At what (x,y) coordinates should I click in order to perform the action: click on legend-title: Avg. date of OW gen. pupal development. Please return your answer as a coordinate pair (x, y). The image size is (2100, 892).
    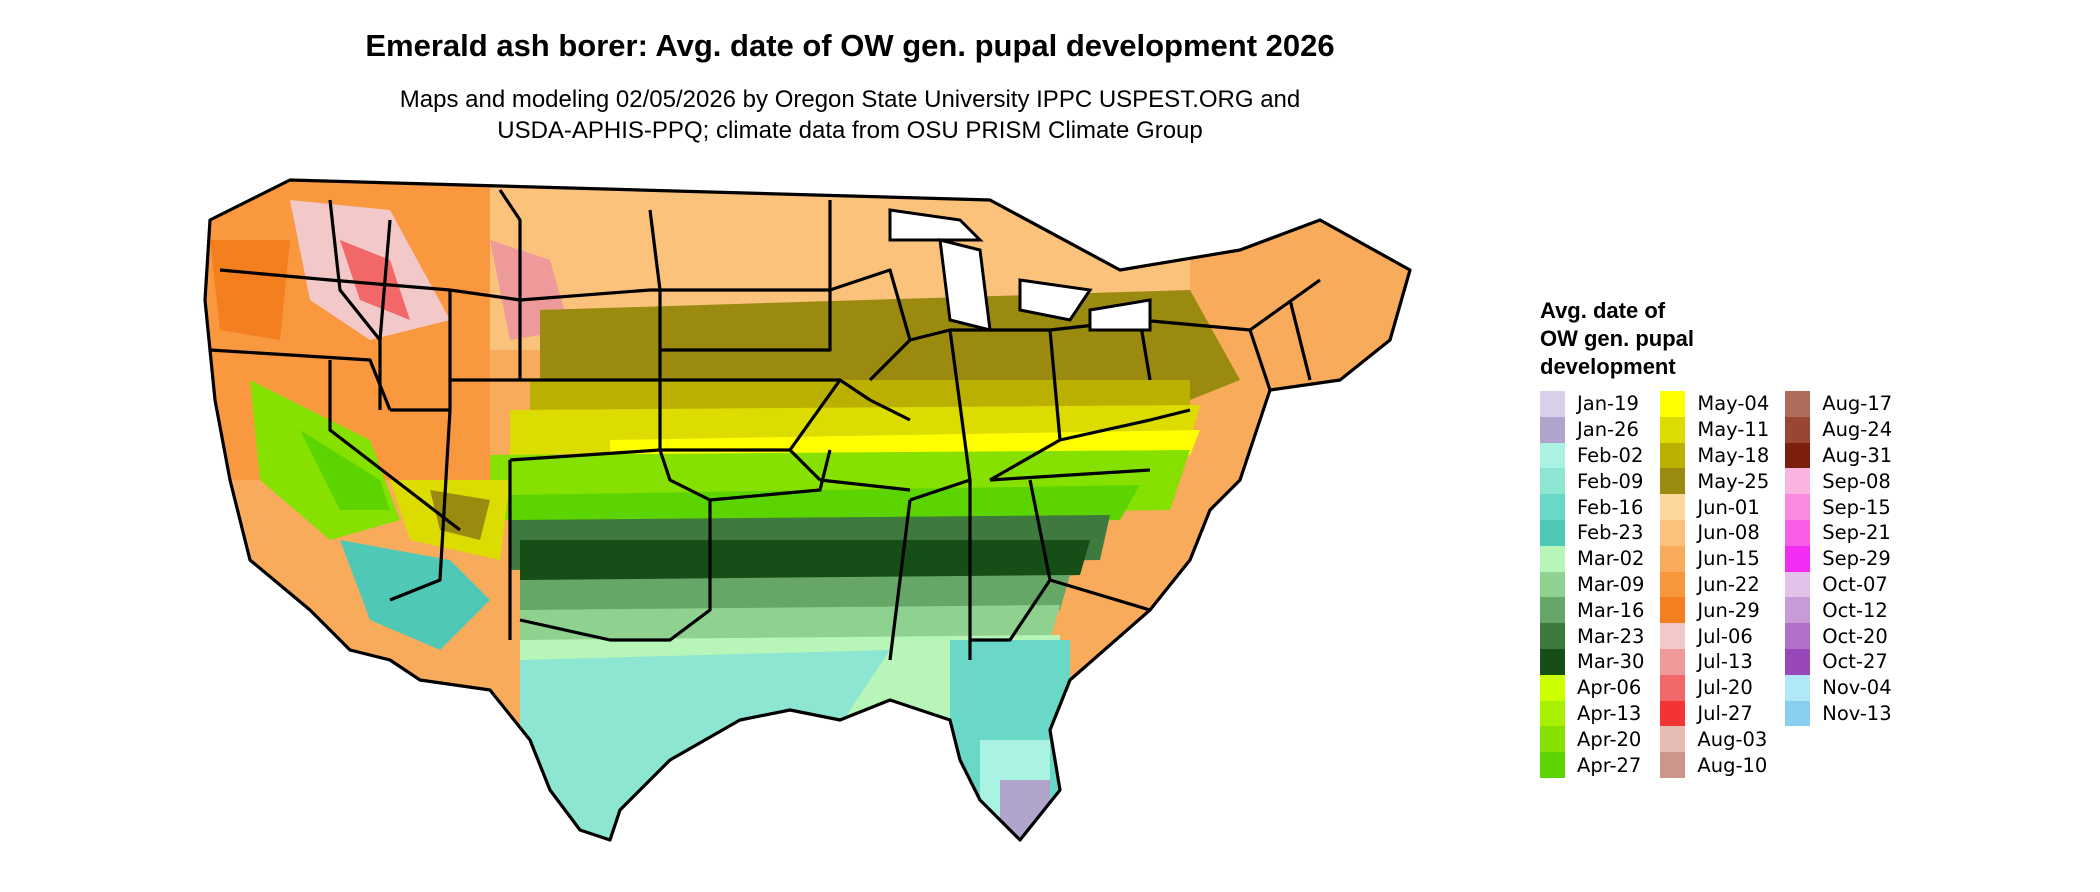
    Looking at the image, I should click on (1617, 338).